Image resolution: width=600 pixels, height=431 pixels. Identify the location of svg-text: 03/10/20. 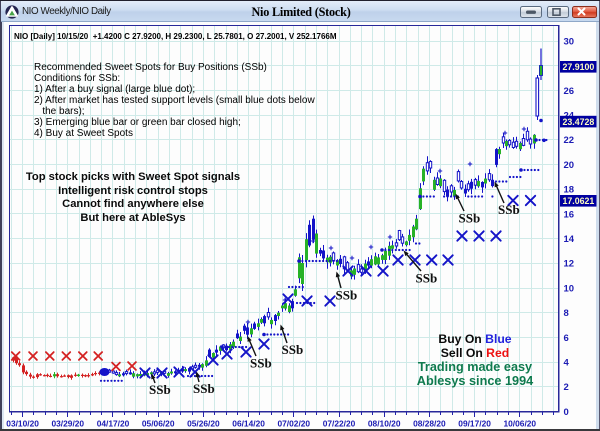
(22, 424).